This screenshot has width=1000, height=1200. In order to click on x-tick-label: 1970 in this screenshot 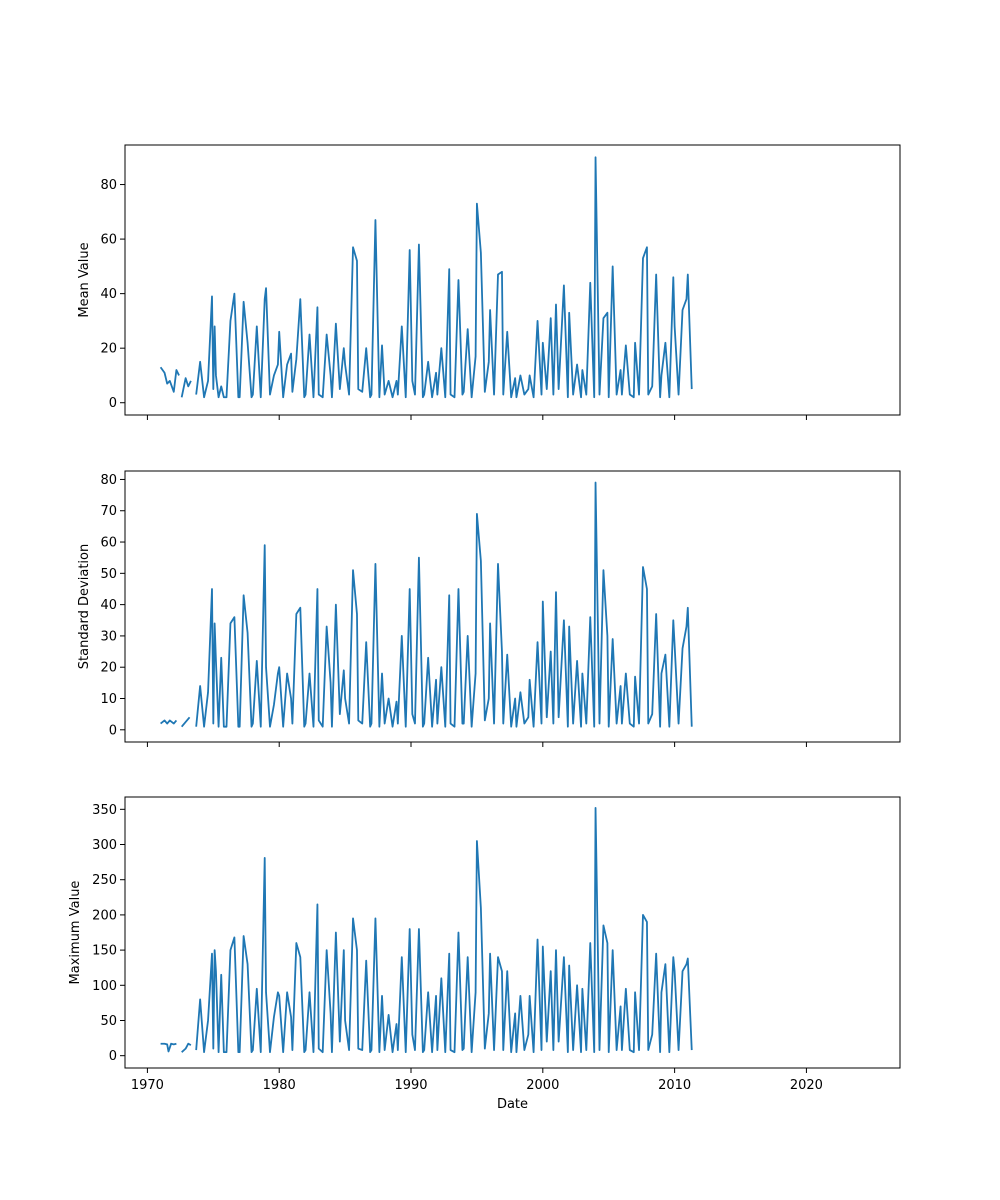, I will do `click(147, 1085)`.